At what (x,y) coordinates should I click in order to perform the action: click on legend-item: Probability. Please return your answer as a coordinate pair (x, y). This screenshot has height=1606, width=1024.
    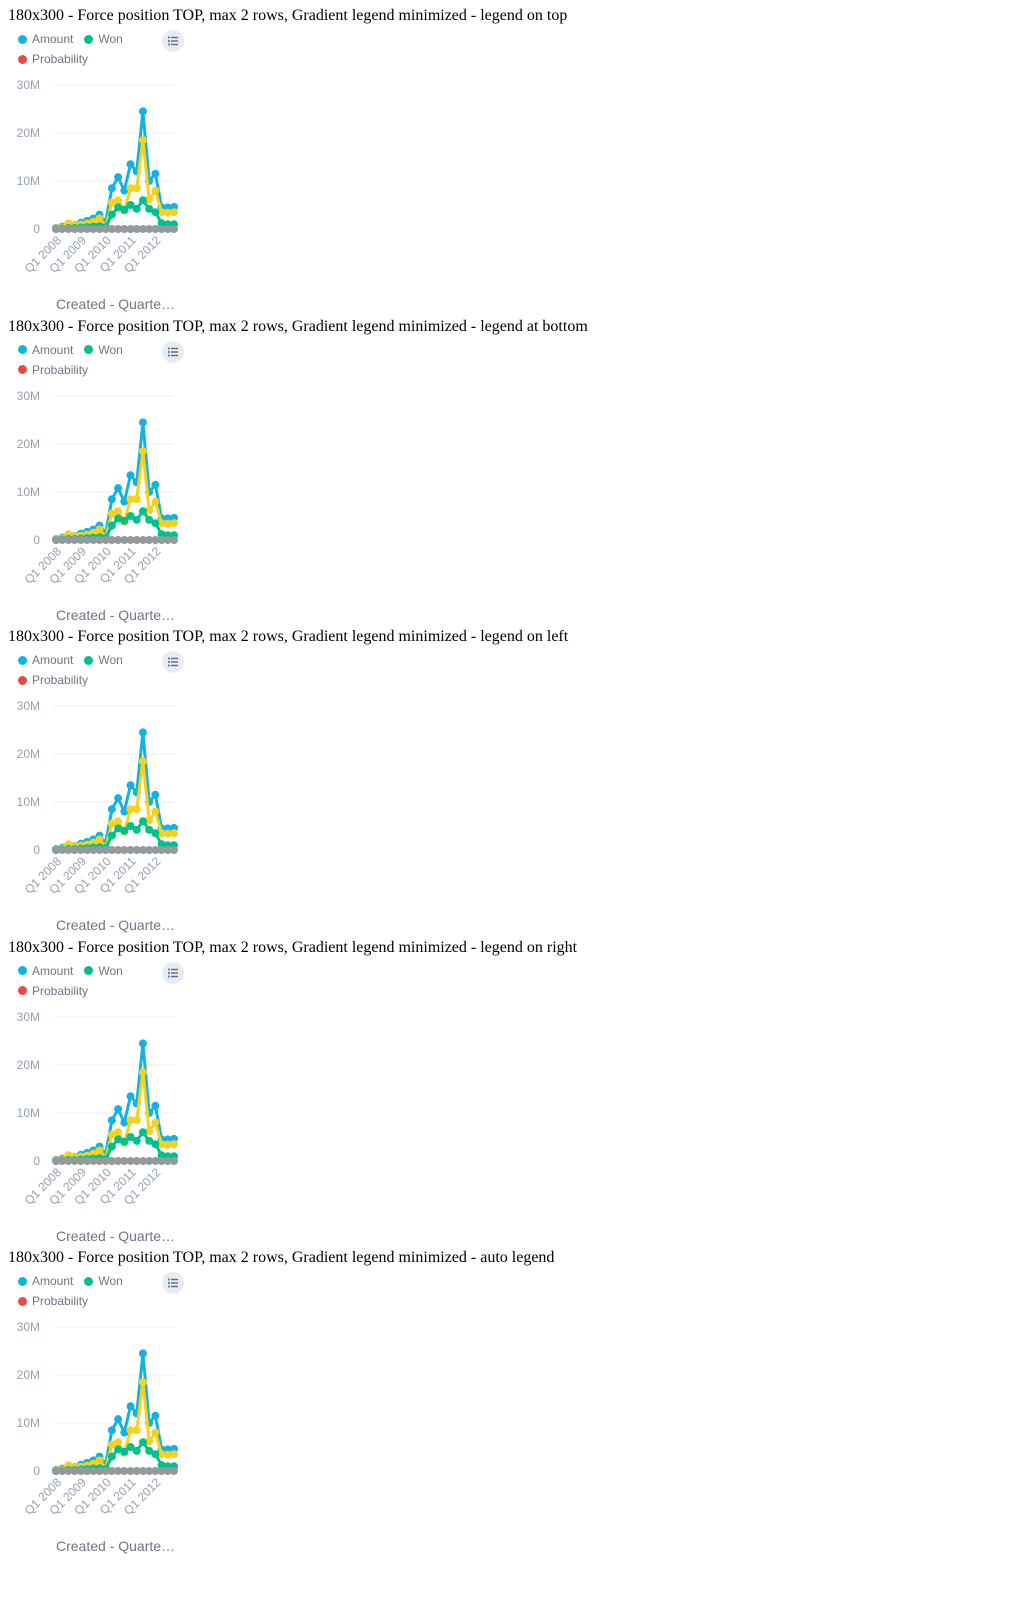
    Looking at the image, I should click on (53, 59).